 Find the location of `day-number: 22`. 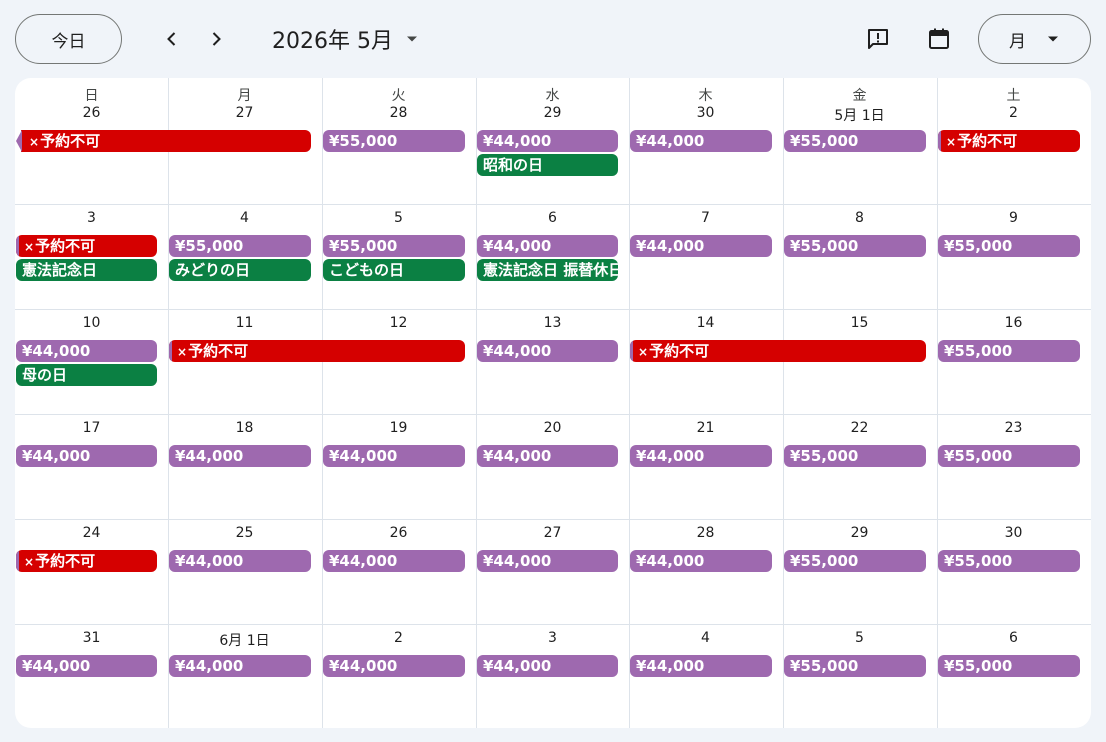

day-number: 22 is located at coordinates (859, 428).